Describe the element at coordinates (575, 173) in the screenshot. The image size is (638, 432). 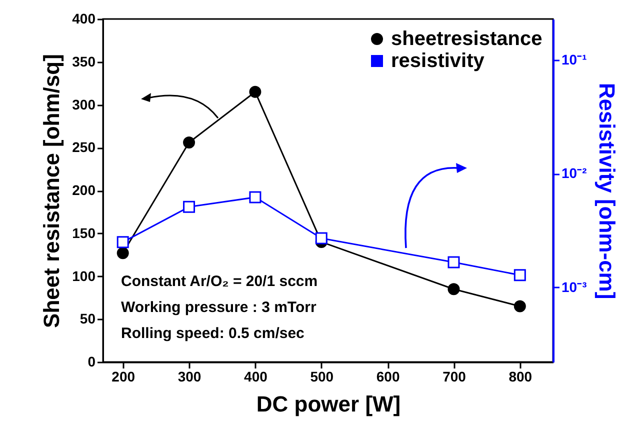
I see `y2-tick-label: 10⁻²` at that location.